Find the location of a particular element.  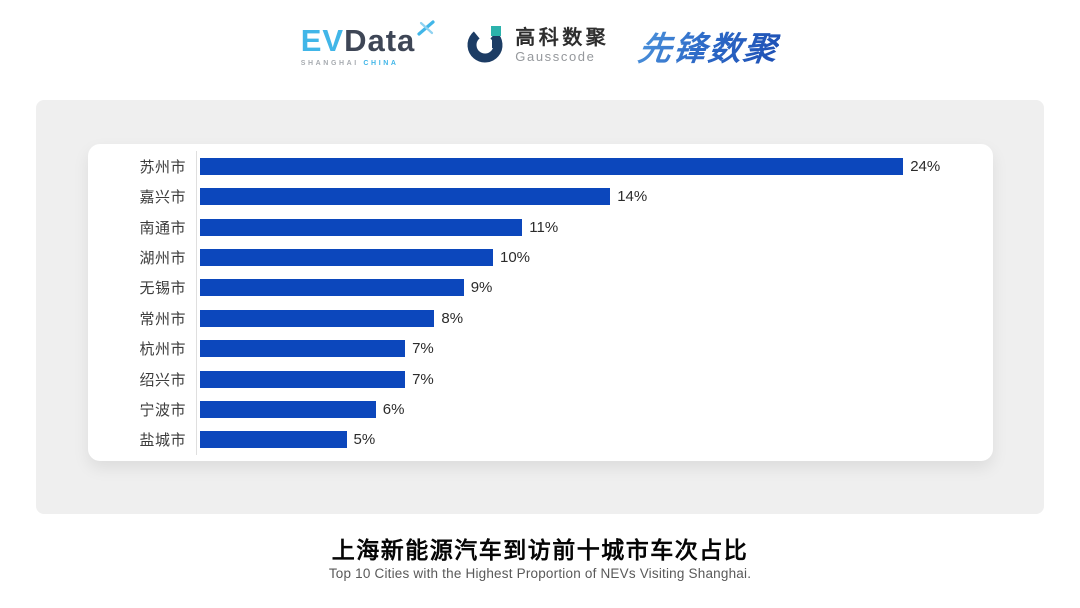

category-label: 湖州市 is located at coordinates (162, 258).